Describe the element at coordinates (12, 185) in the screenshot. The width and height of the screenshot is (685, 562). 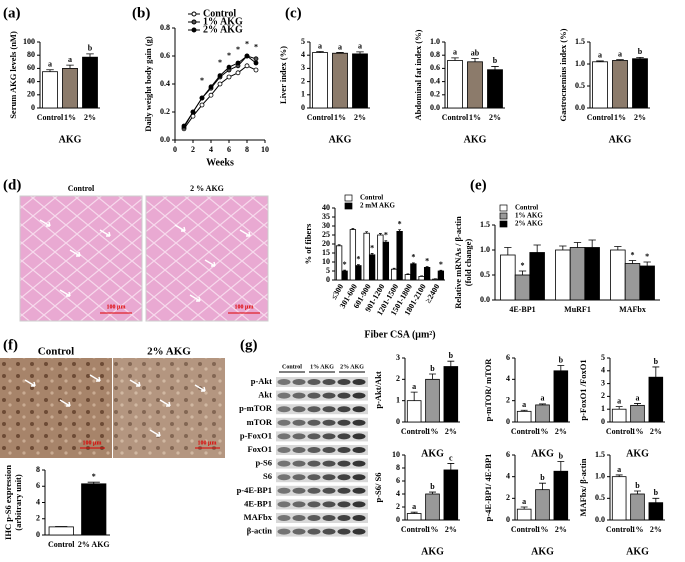
I see `panel-label: (d)` at that location.